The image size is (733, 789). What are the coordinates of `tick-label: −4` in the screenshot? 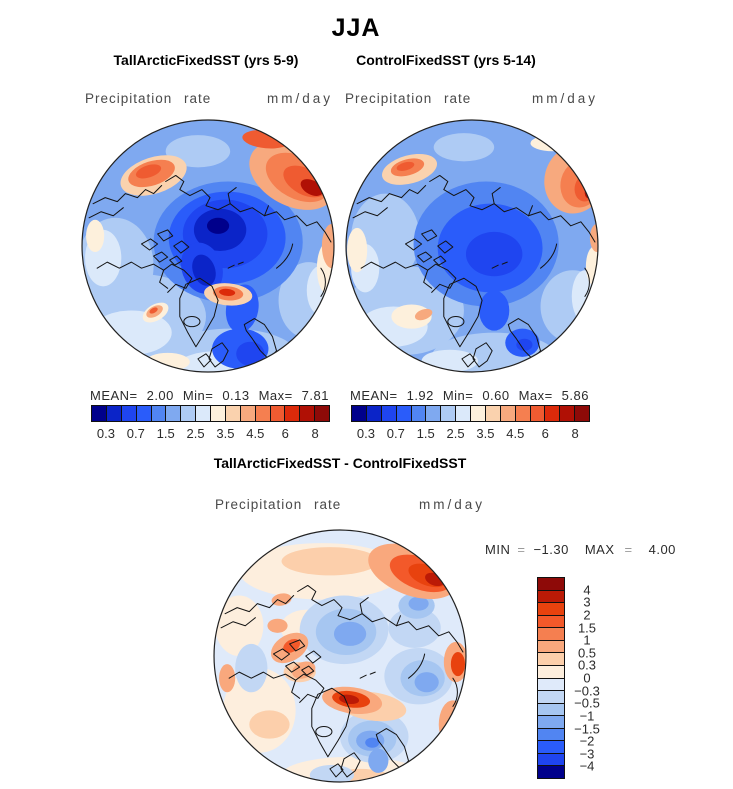 It's located at (587, 766).